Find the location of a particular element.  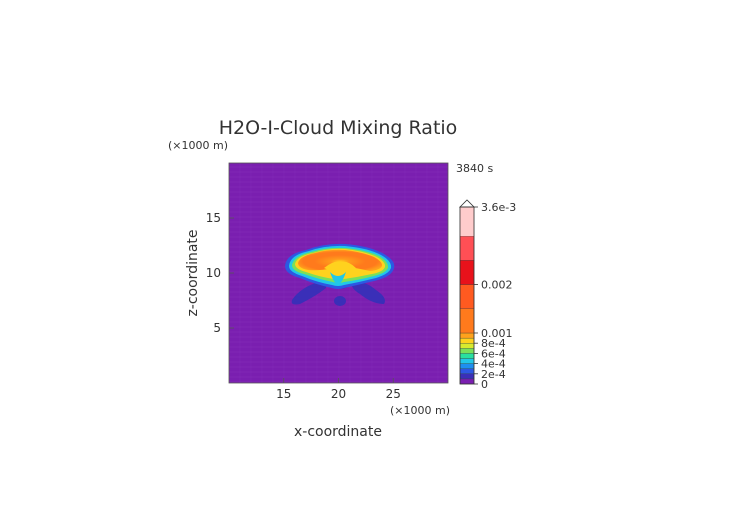

anvil-core is located at coordinates (340, 260).